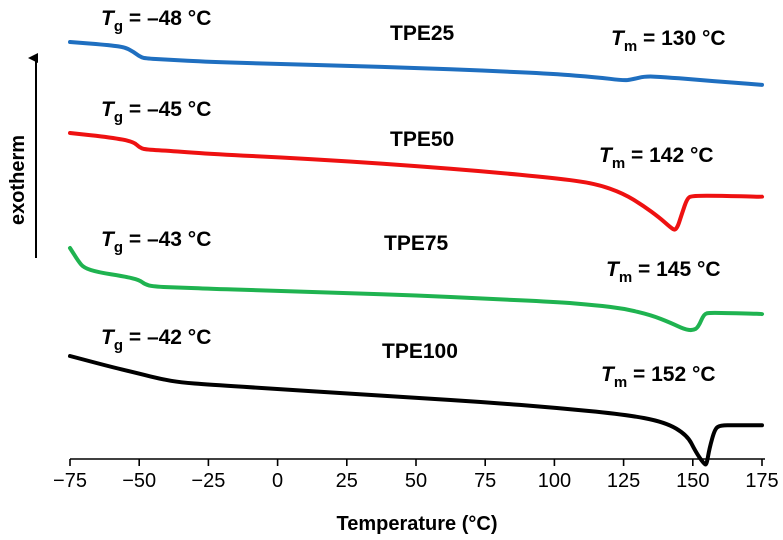 This screenshot has height=540, width=783. Describe the element at coordinates (208, 481) in the screenshot. I see `x-tick-label: −25` at that location.